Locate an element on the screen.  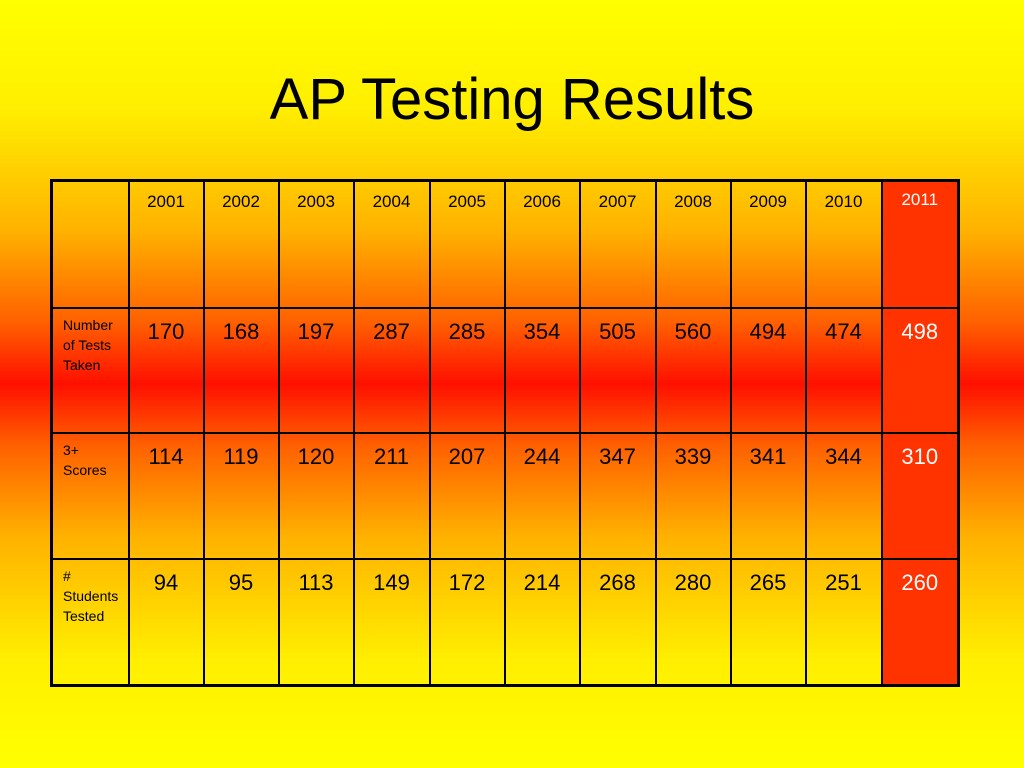
data-cell: 211 is located at coordinates (391, 496).